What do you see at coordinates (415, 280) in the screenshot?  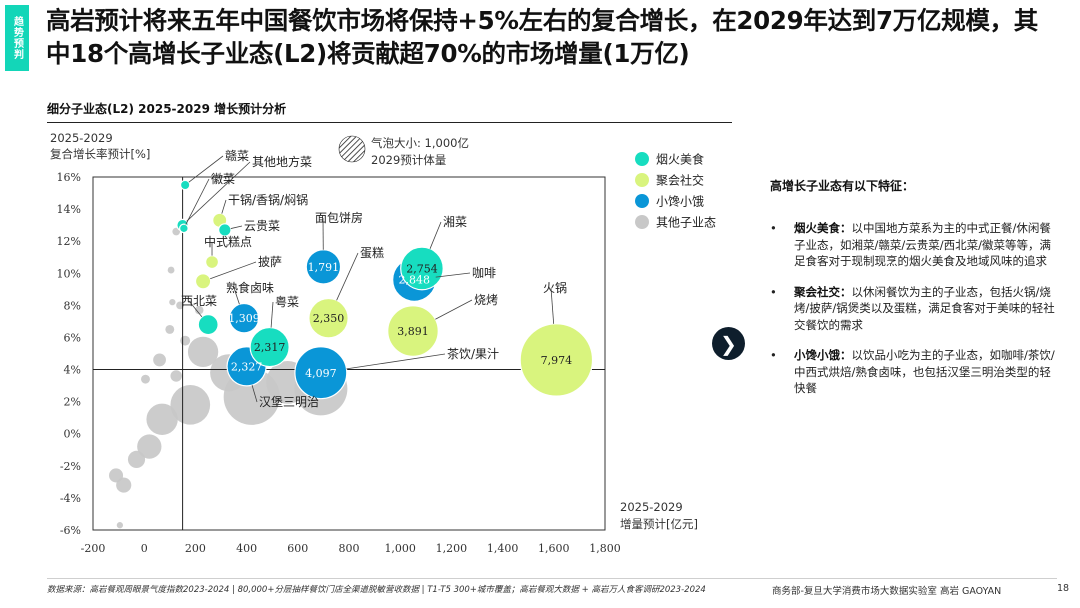 I see `bubble-value-label: 2,848` at bounding box center [415, 280].